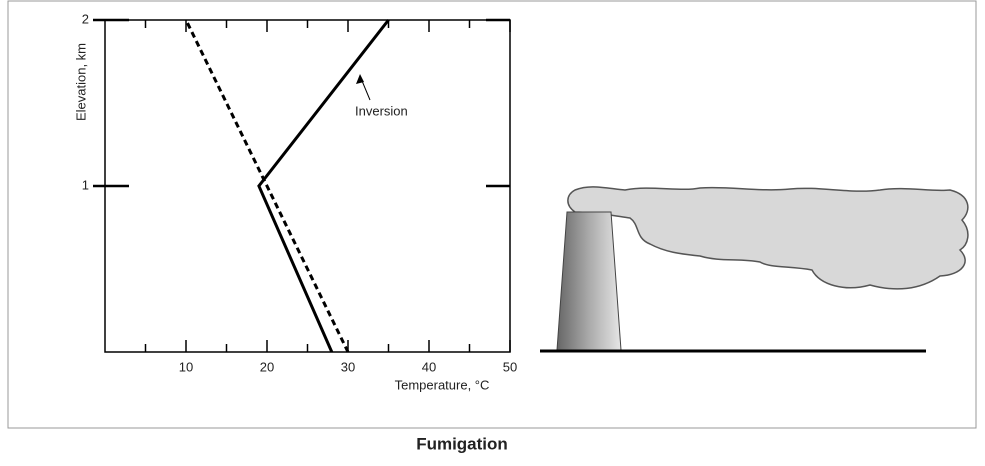 This screenshot has height=466, width=985. I want to click on annotation: Inversion, so click(381, 110).